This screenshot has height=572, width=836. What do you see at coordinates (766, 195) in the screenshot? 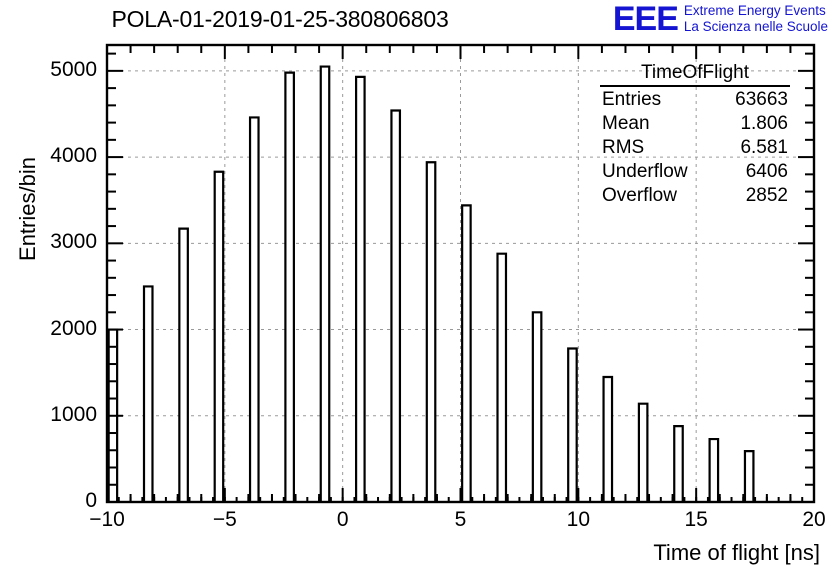
I see `stats-value: 2852` at bounding box center [766, 195].